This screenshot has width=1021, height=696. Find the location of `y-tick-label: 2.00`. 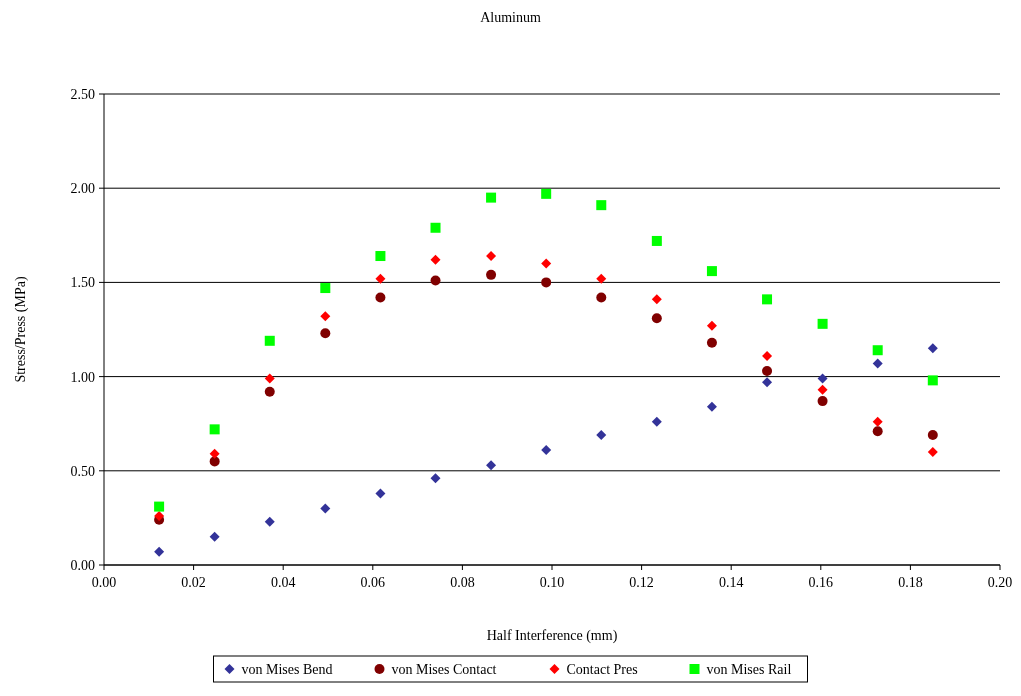

y-tick-label: 2.00 is located at coordinates (82, 189).